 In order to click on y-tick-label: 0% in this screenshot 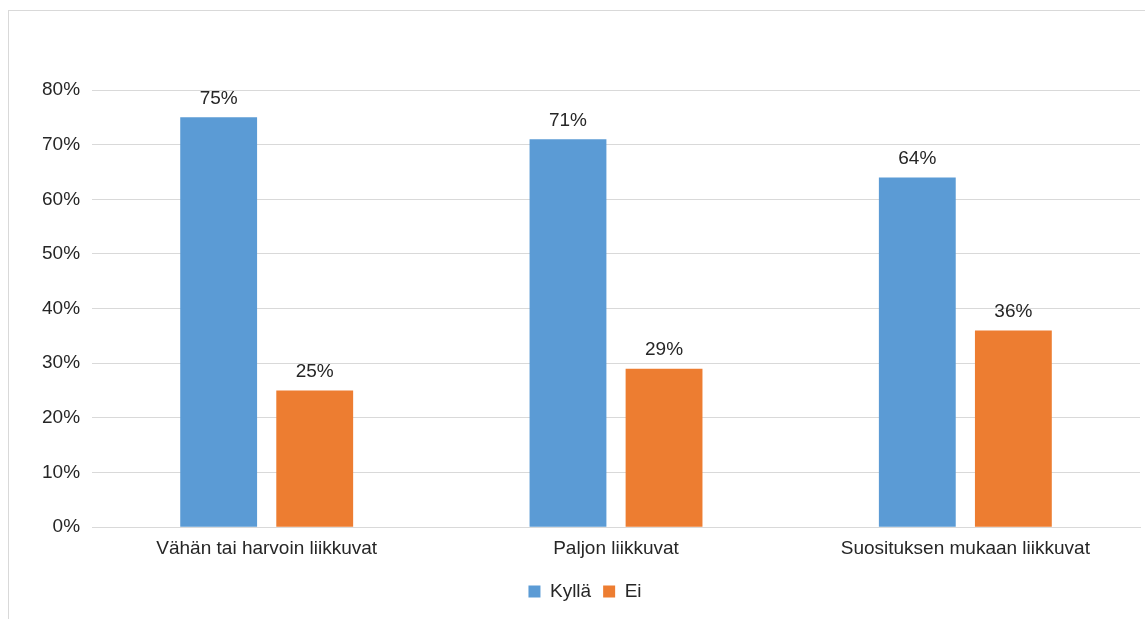, I will do `click(66, 526)`.